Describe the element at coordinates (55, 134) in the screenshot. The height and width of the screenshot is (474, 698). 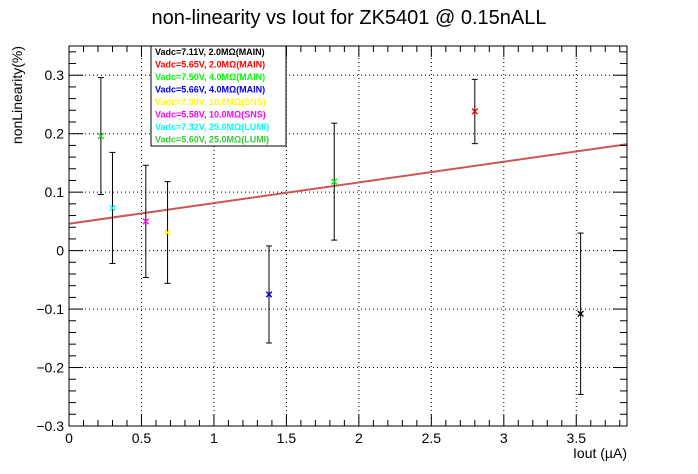
I see `y-tick-label: 0.2` at that location.